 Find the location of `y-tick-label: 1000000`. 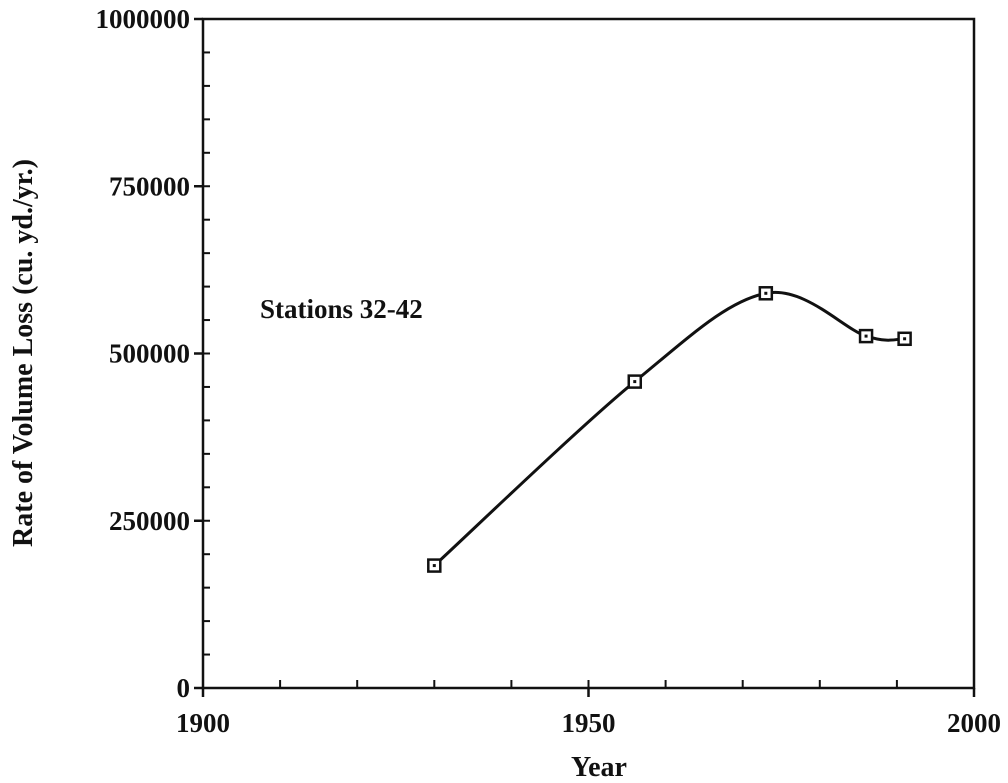

y-tick-label: 1000000 is located at coordinates (143, 19).